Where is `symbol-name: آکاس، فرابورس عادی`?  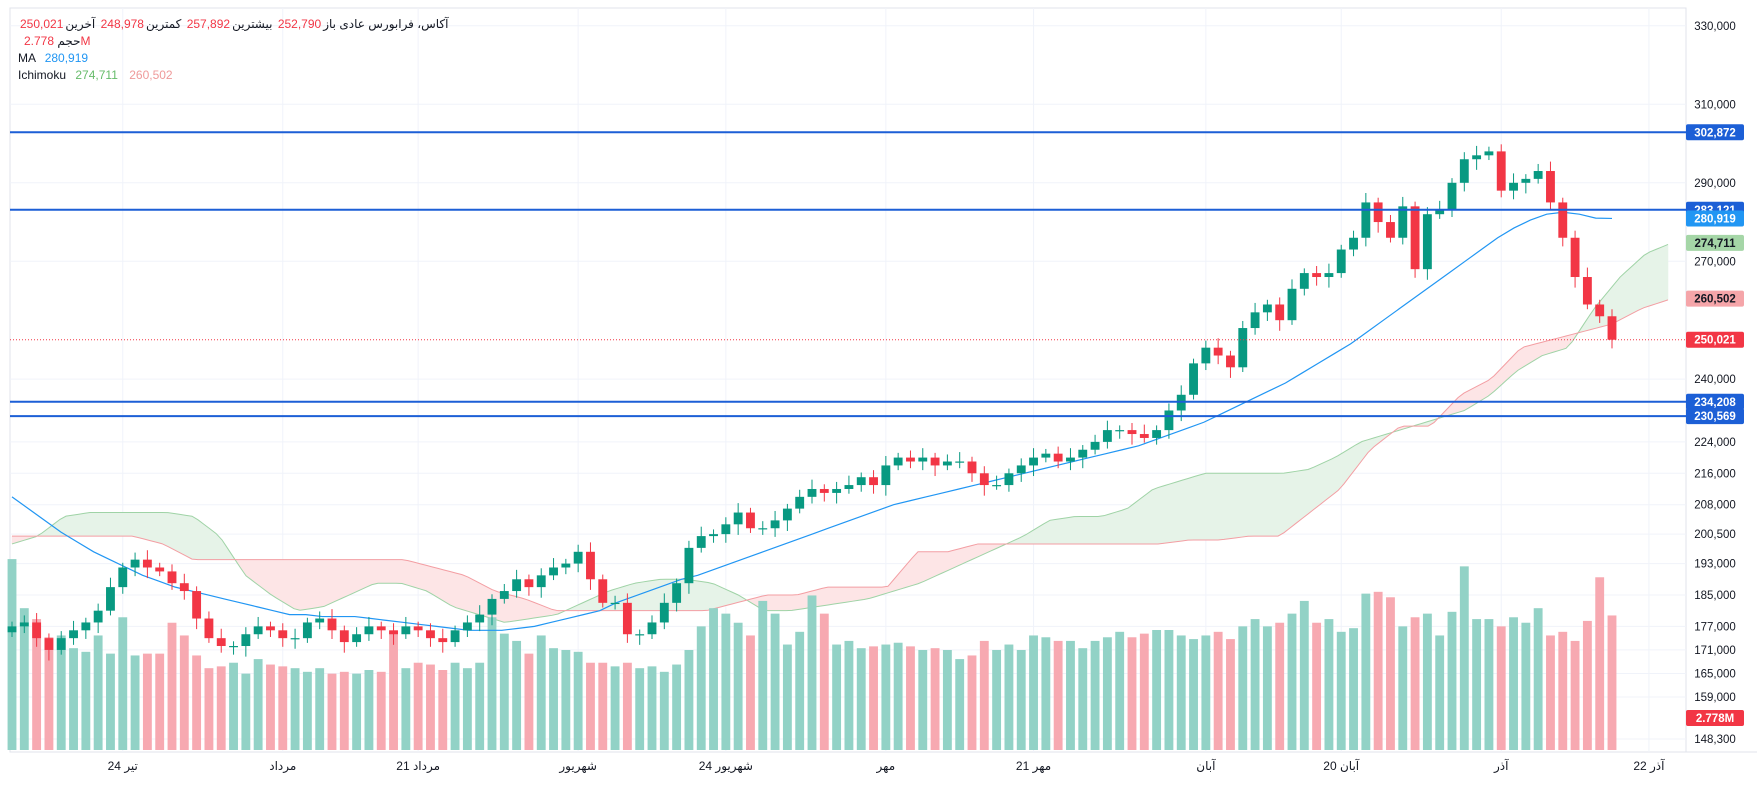 symbol-name: آکاس، فرابورس عادی is located at coordinates (394, 24).